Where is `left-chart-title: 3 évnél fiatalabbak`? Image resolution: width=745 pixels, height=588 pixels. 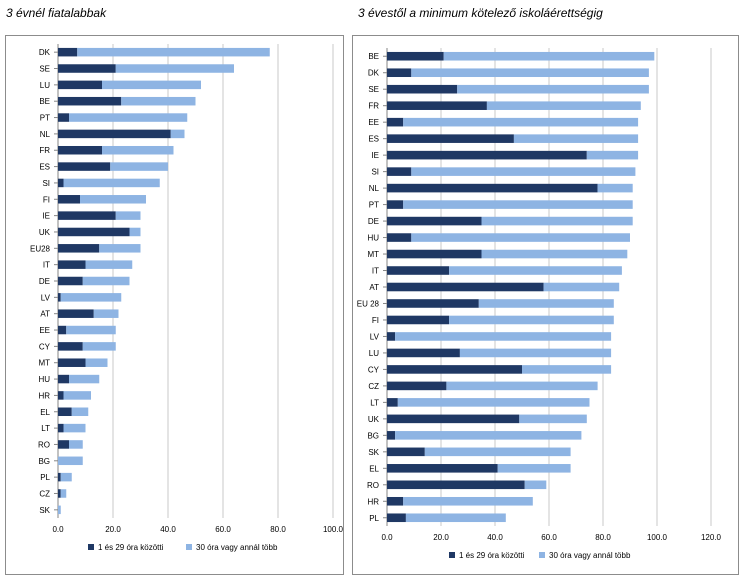 left-chart-title: 3 évnél fiatalabbak is located at coordinates (56, 13).